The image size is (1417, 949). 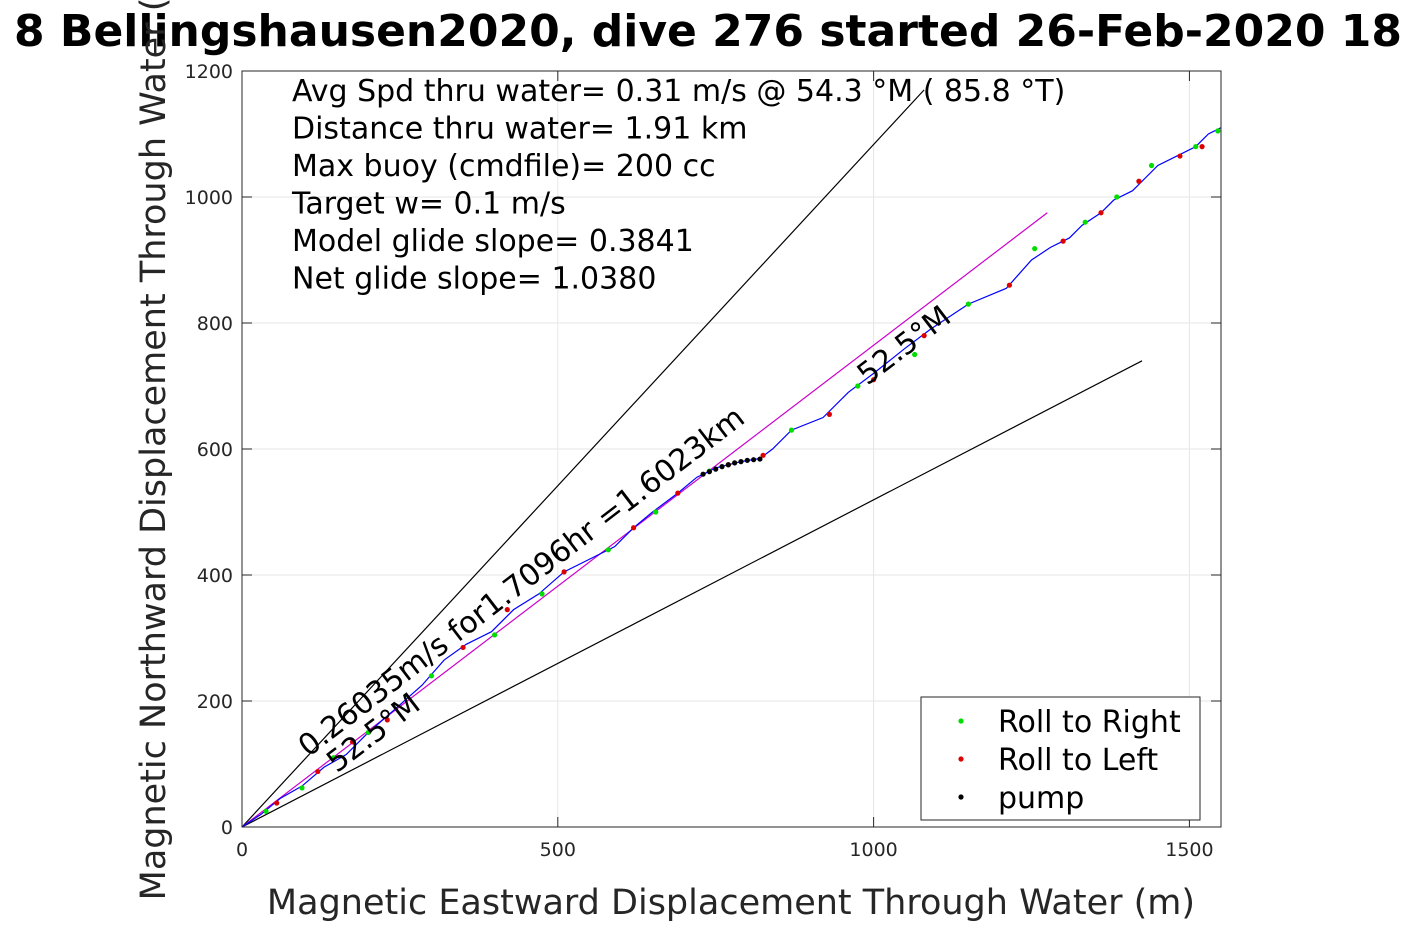 What do you see at coordinates (493, 241) in the screenshot?
I see `info-line: Model glide slope= 0.3841` at bounding box center [493, 241].